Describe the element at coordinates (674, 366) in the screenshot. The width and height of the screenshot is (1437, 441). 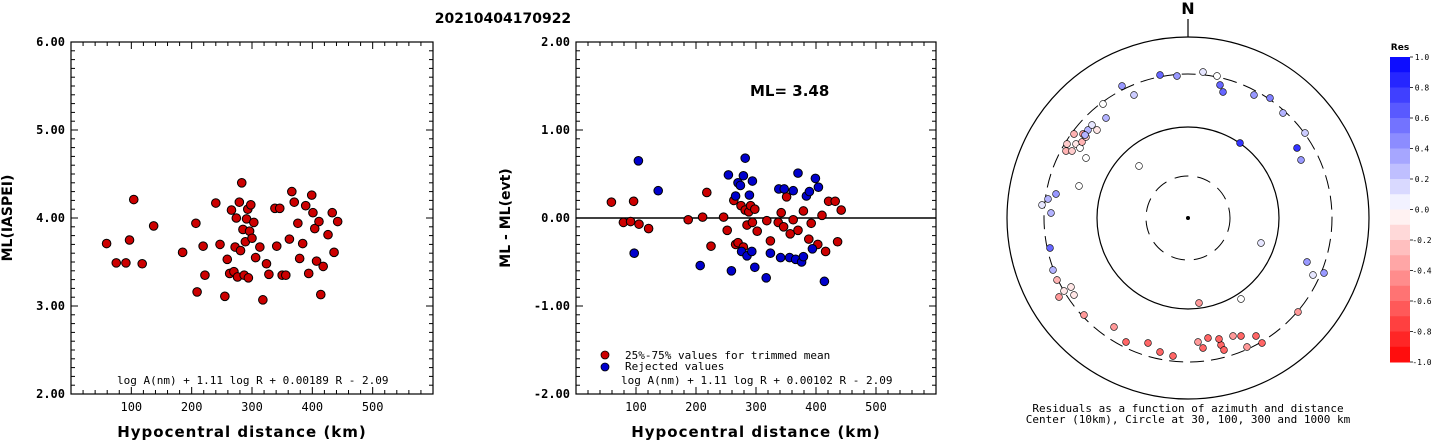
I see `legend-label-rejected: Rejected values` at that location.